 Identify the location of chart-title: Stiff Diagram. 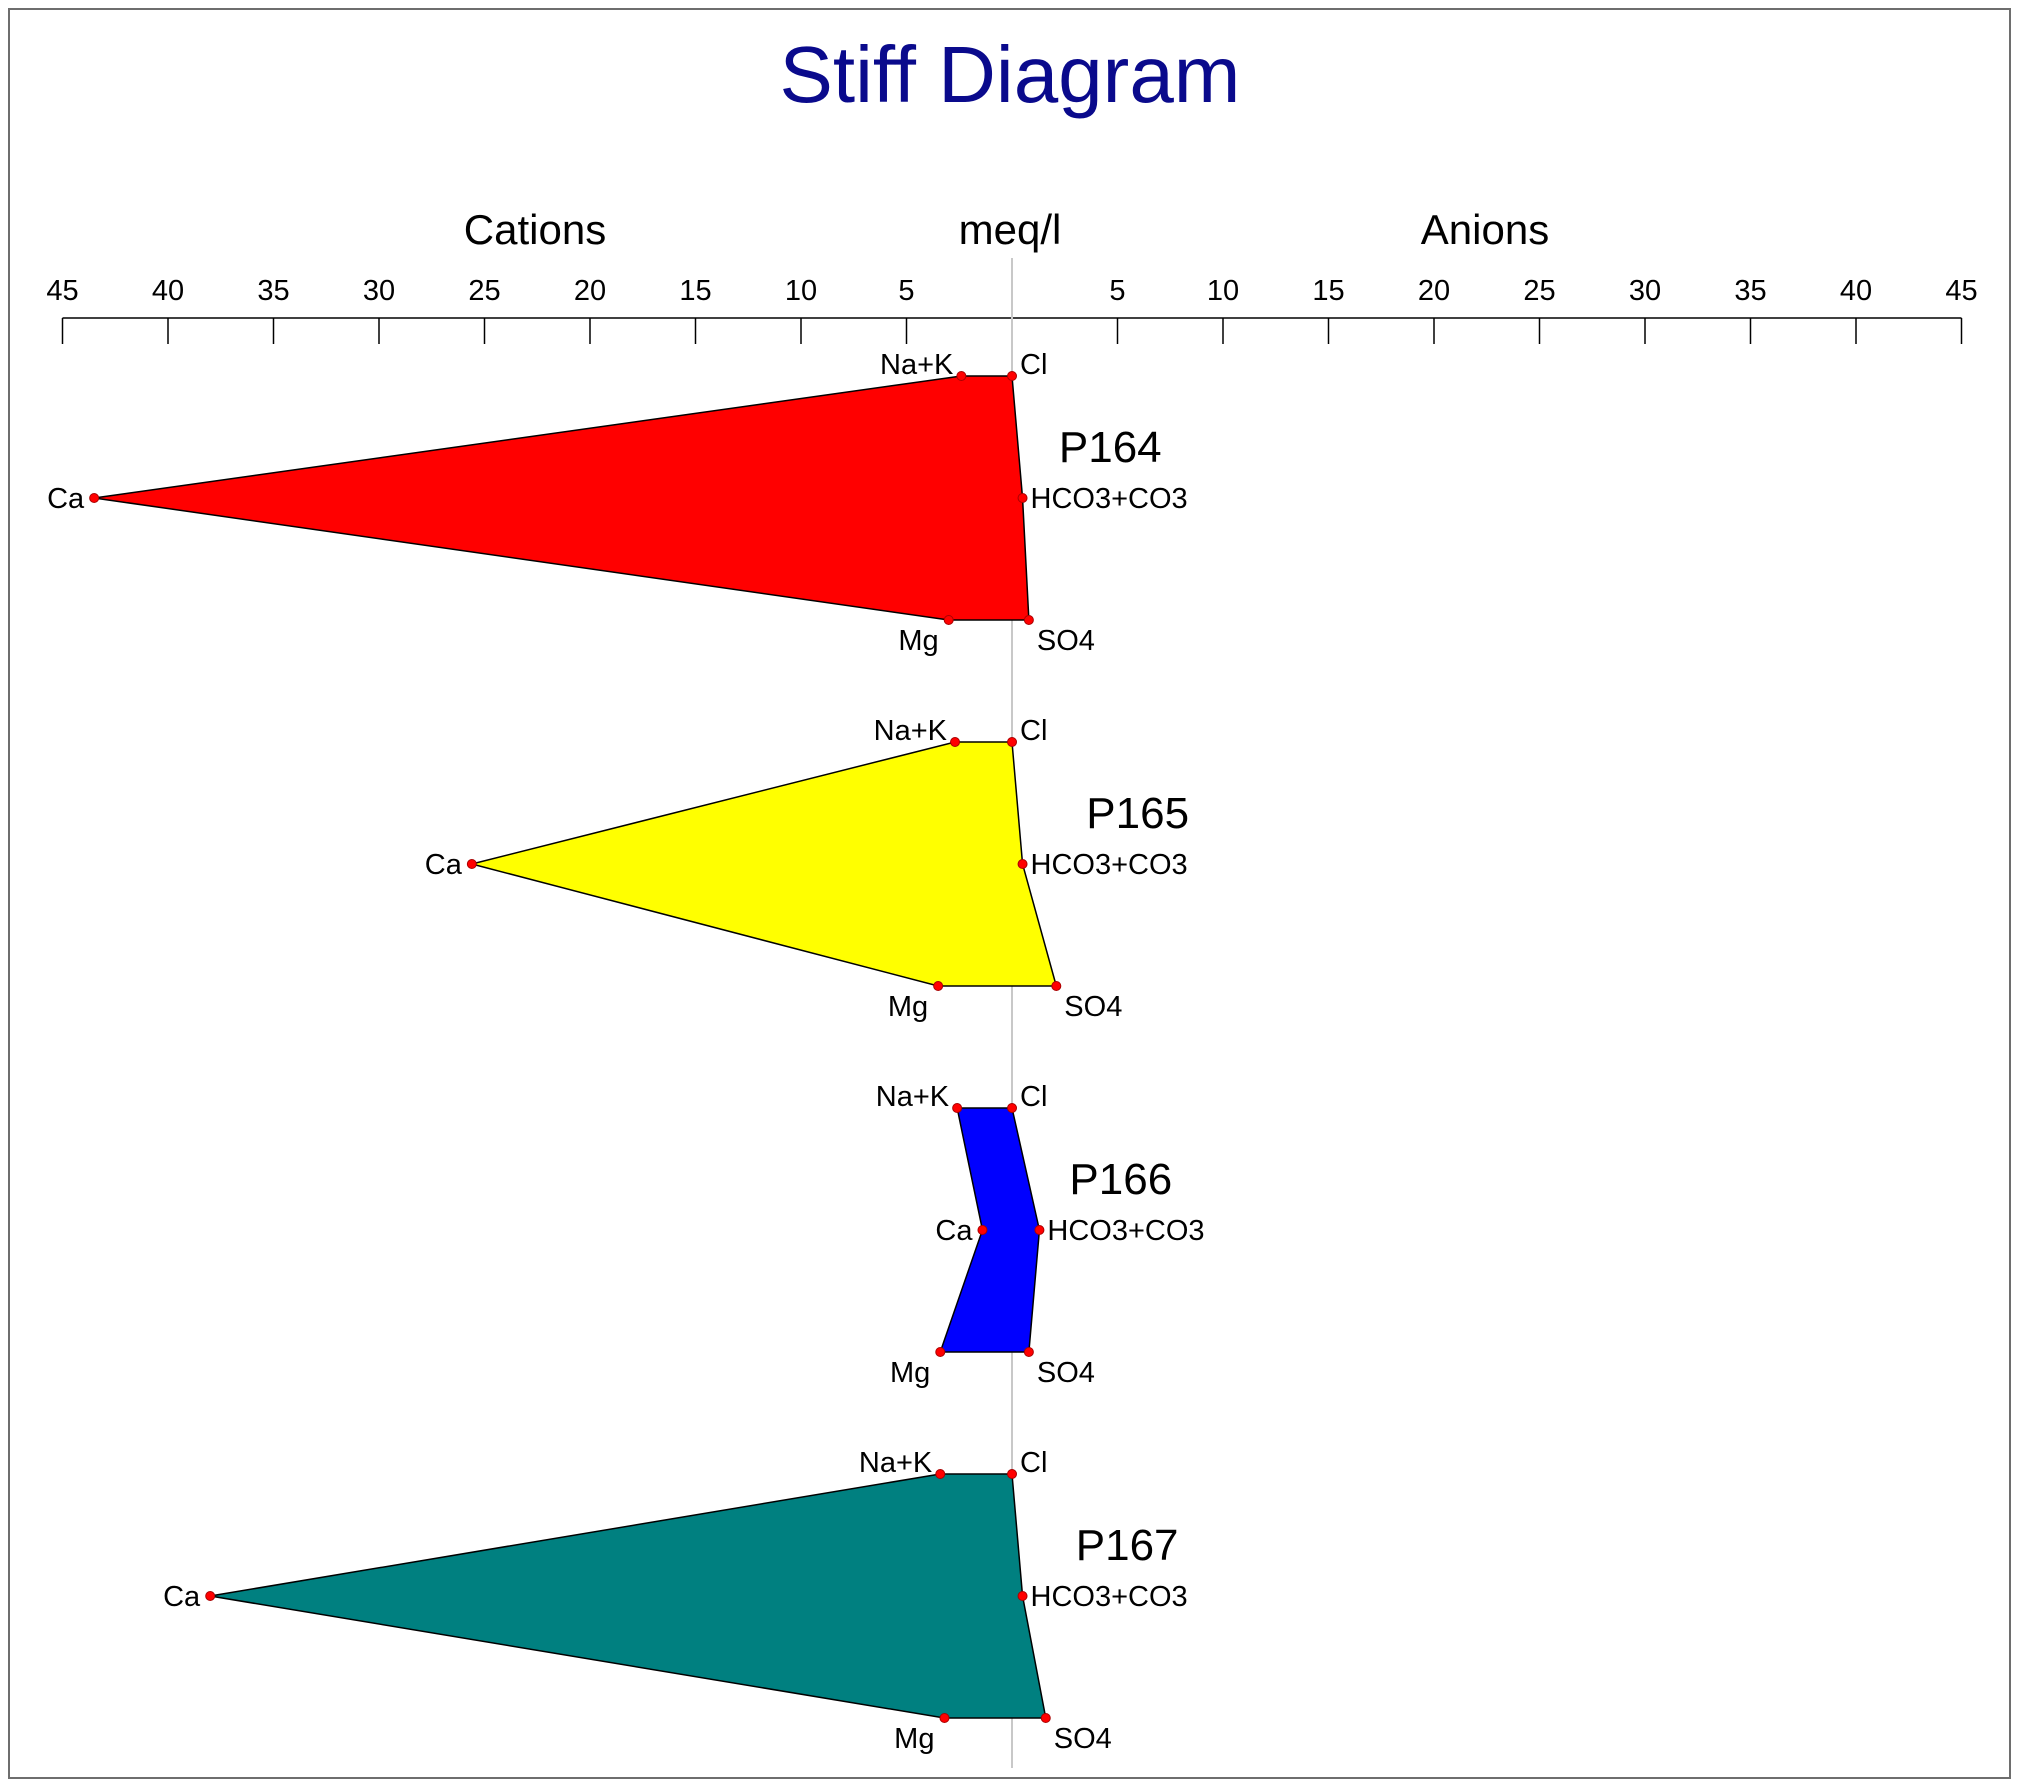
(1010, 74).